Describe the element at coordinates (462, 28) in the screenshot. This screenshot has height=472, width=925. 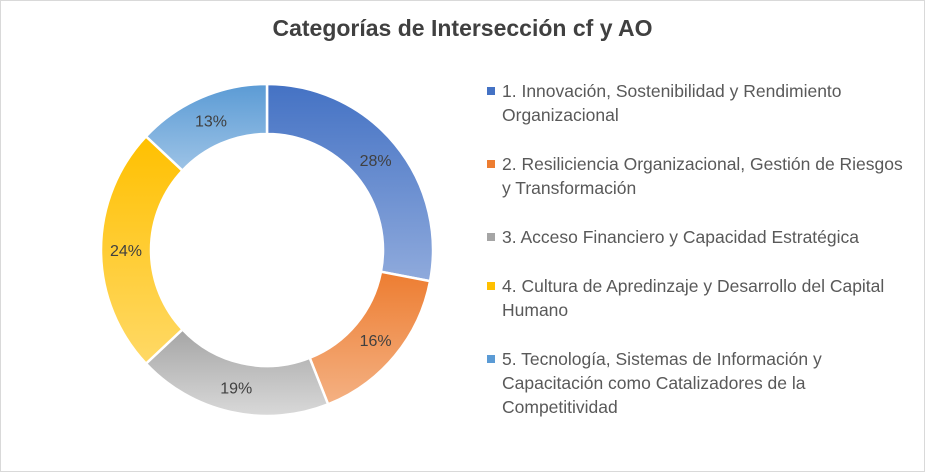
I see `chart-title: Categorías de Intersección cf y AO` at that location.